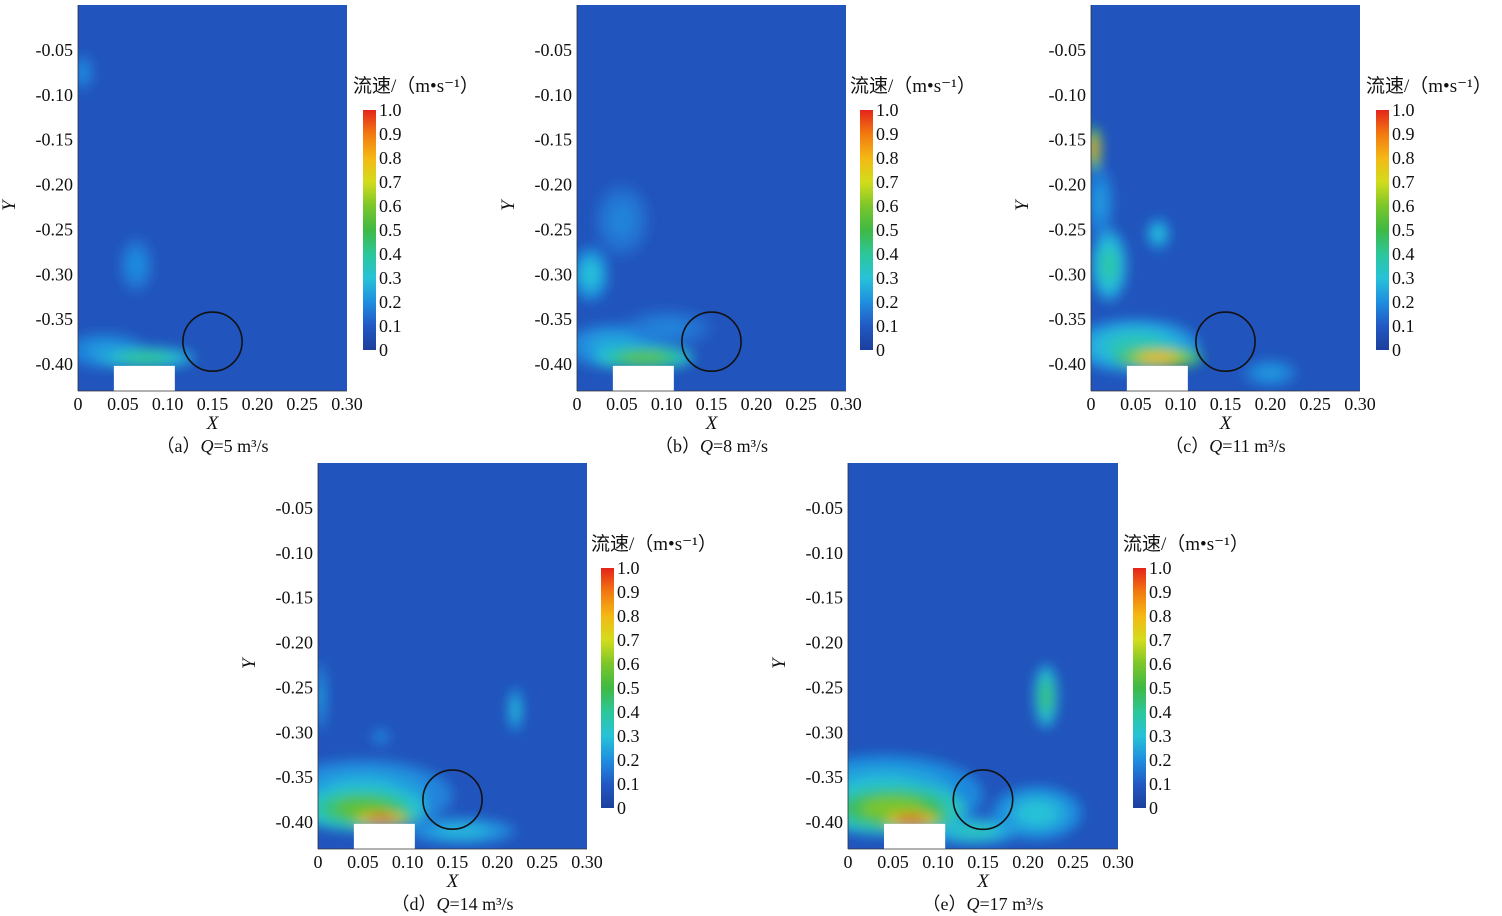 The image size is (1502, 916). Describe the element at coordinates (621, 808) in the screenshot. I see `colorbar-tick-label: 0` at that location.